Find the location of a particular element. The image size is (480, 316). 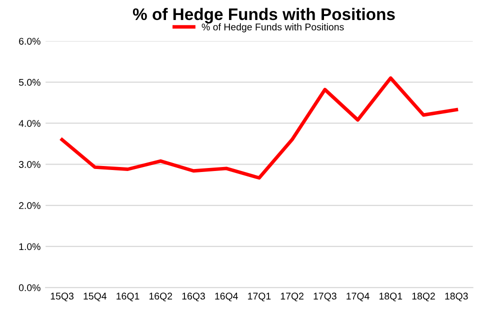

x-tick-label: 17Q1 is located at coordinates (259, 297).